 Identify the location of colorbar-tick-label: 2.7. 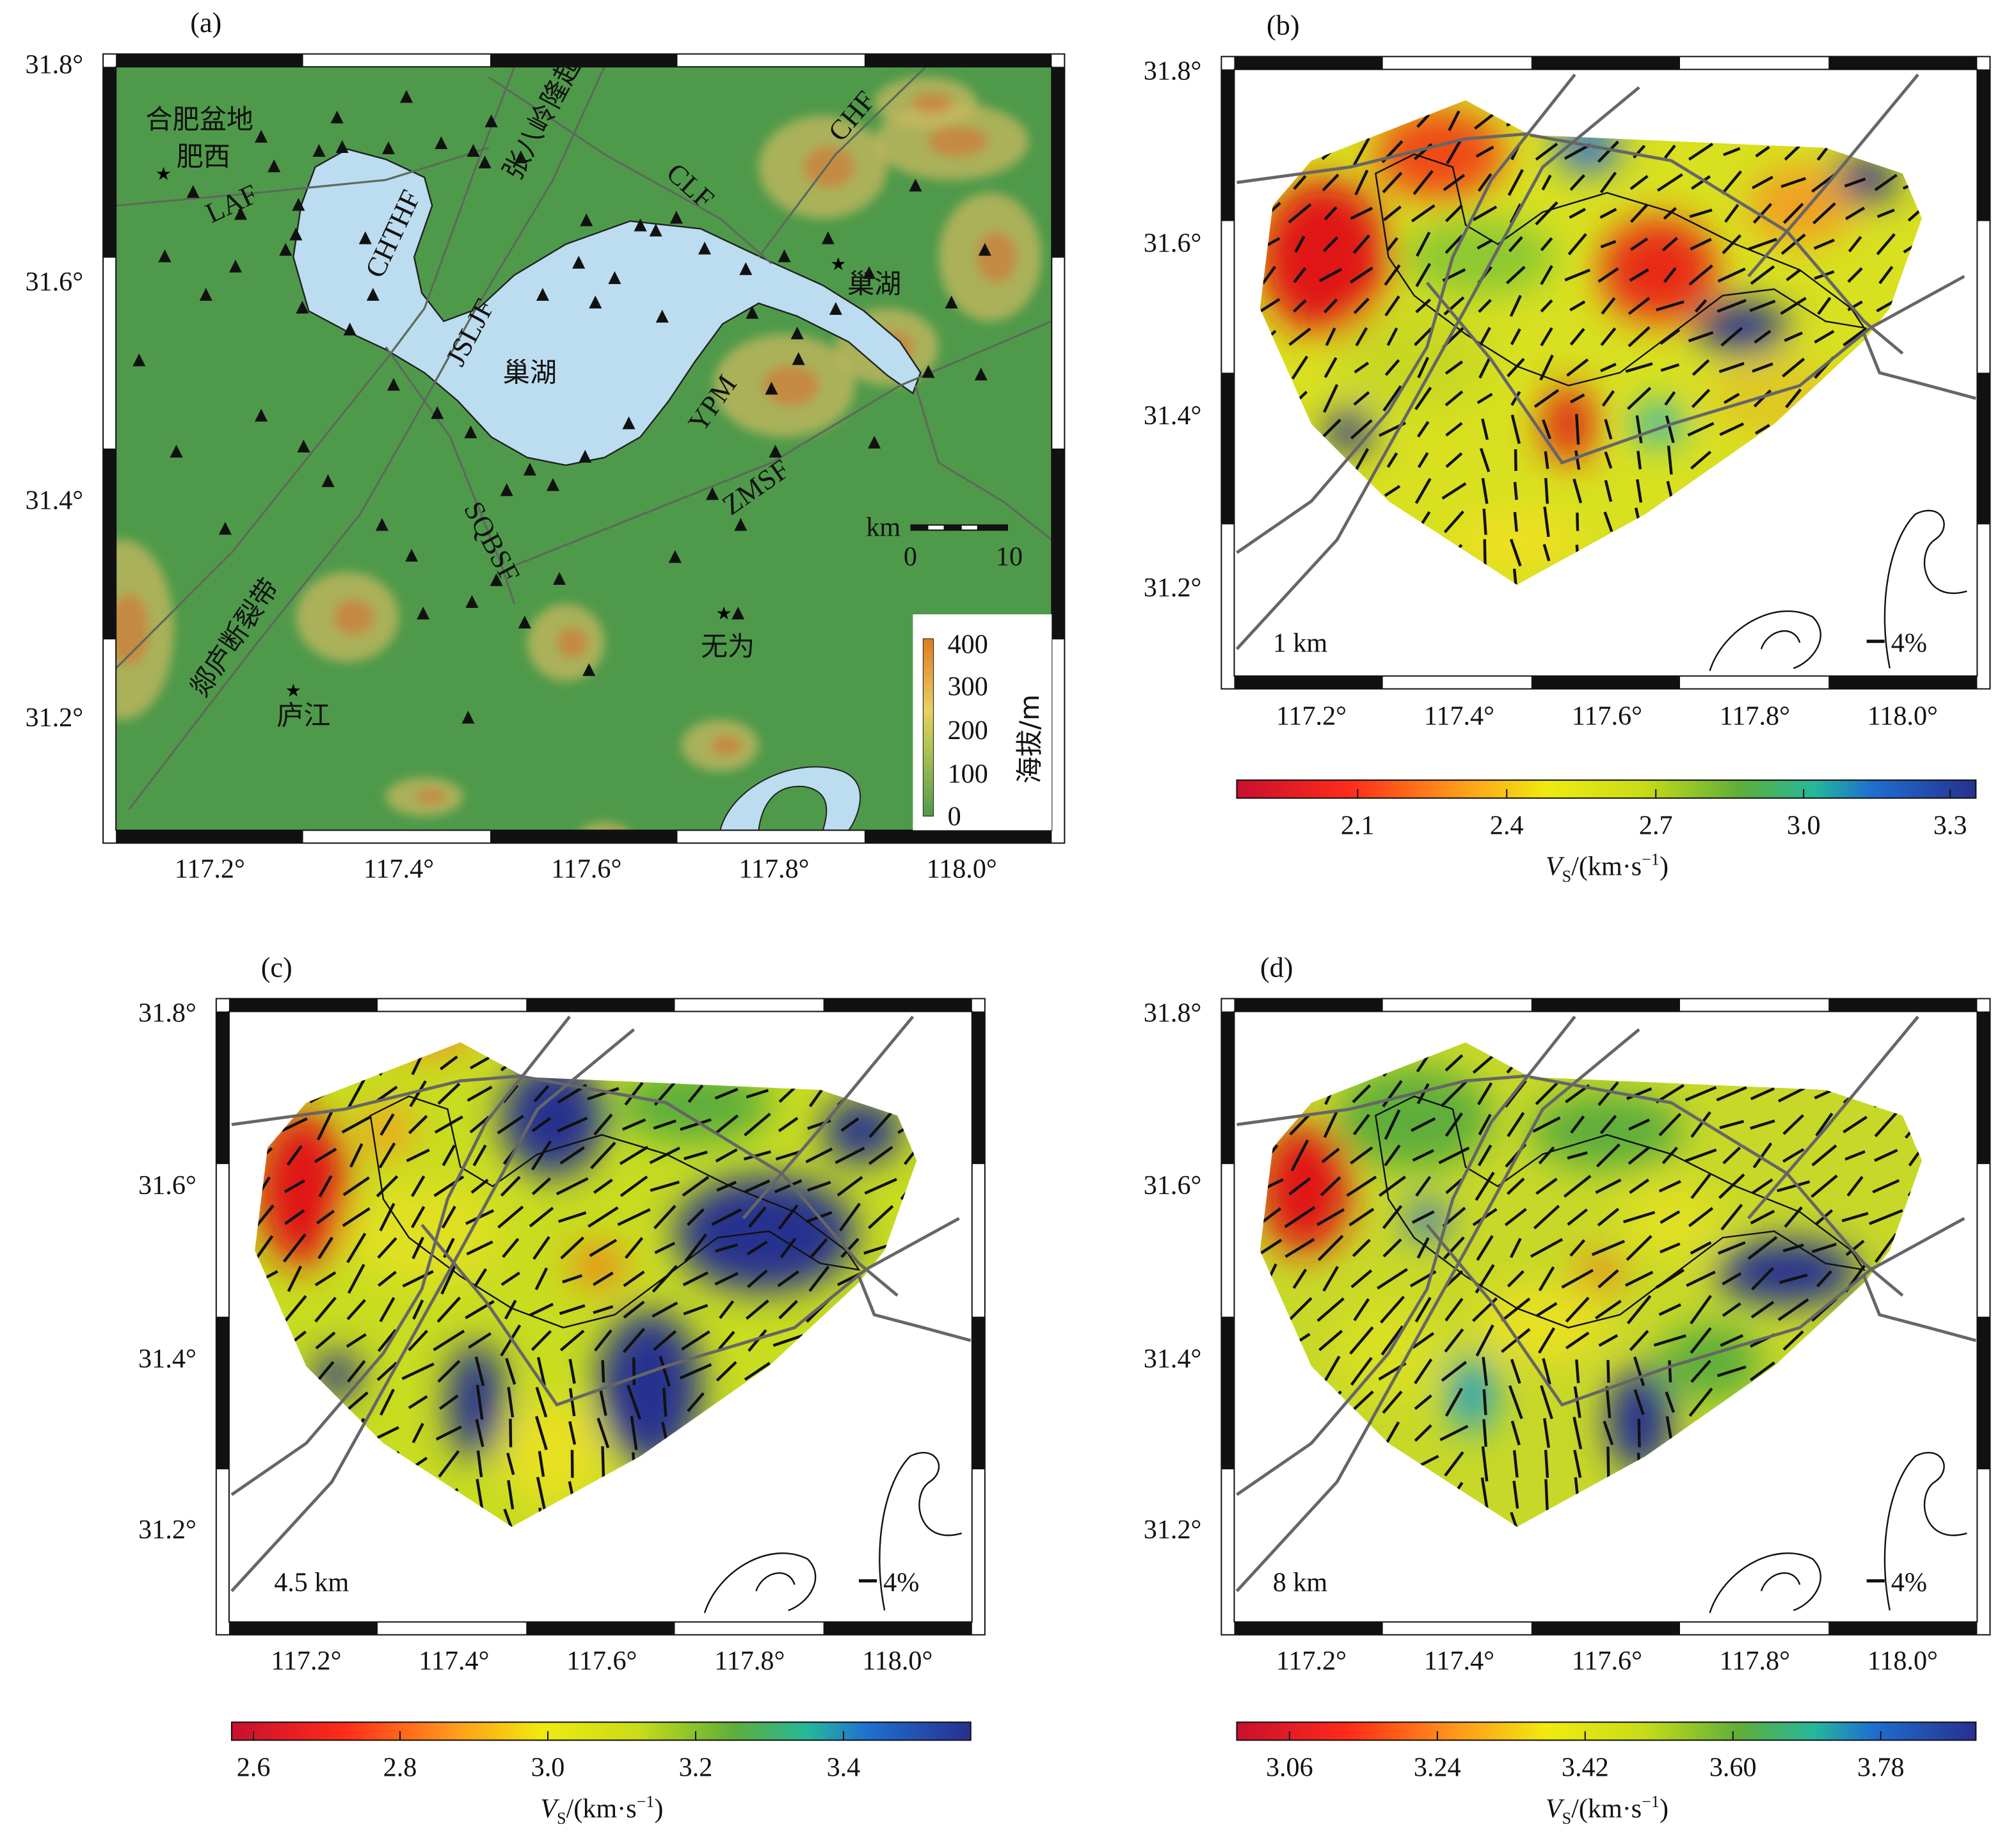
(1656, 825).